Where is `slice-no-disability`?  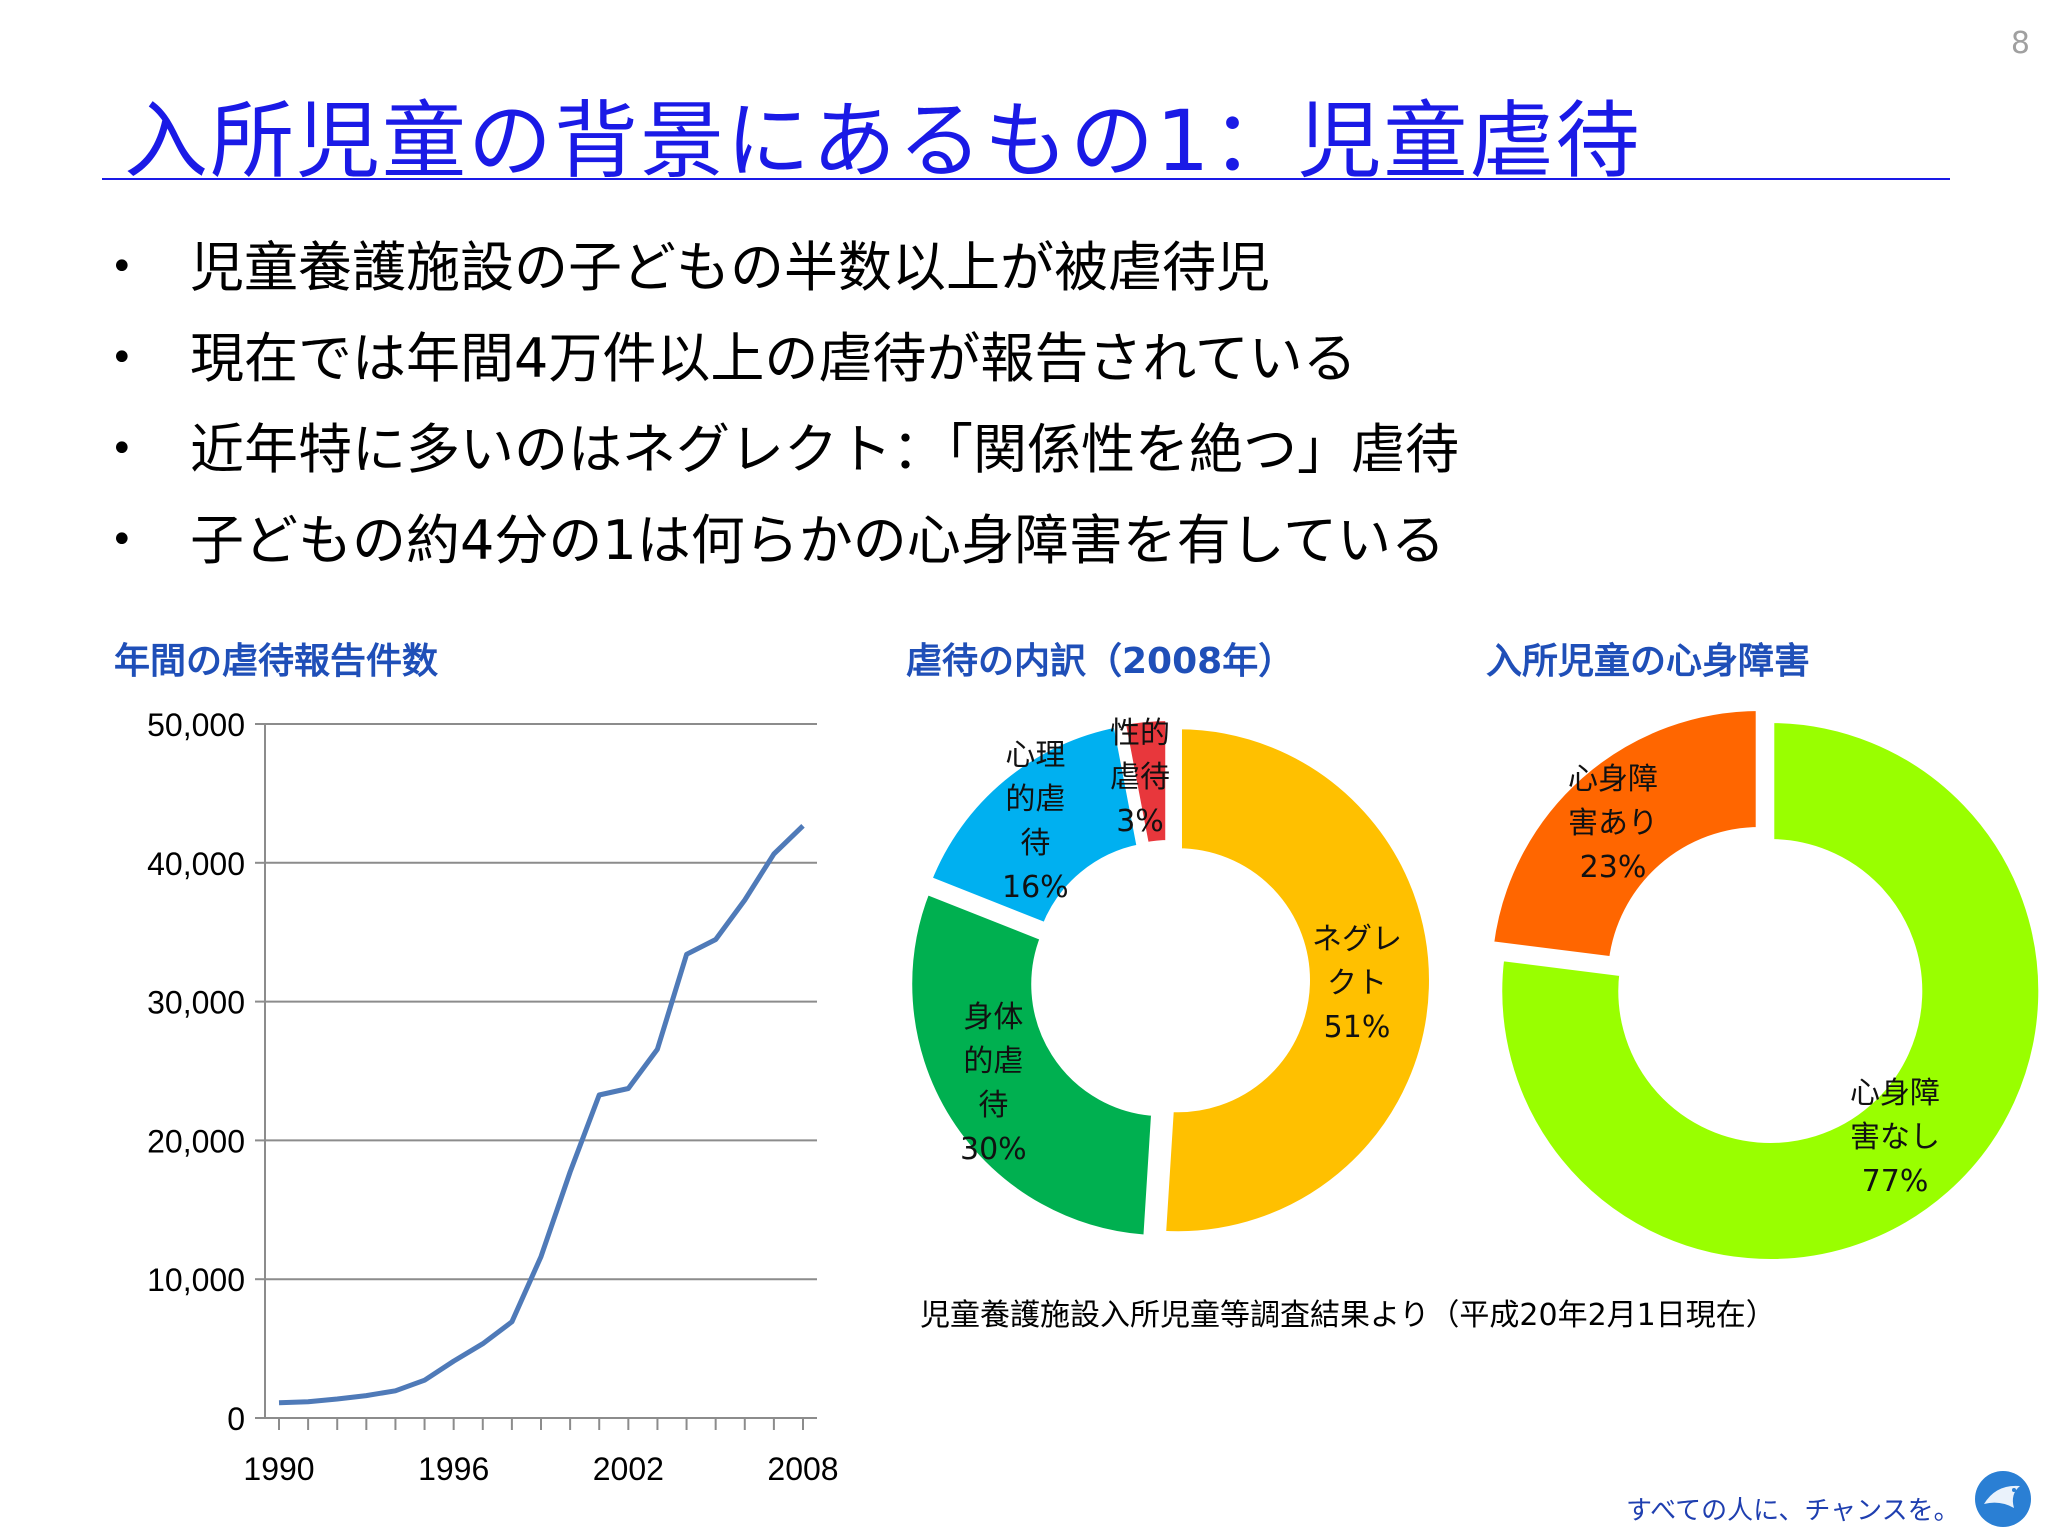 slice-no-disability is located at coordinates (1770, 990).